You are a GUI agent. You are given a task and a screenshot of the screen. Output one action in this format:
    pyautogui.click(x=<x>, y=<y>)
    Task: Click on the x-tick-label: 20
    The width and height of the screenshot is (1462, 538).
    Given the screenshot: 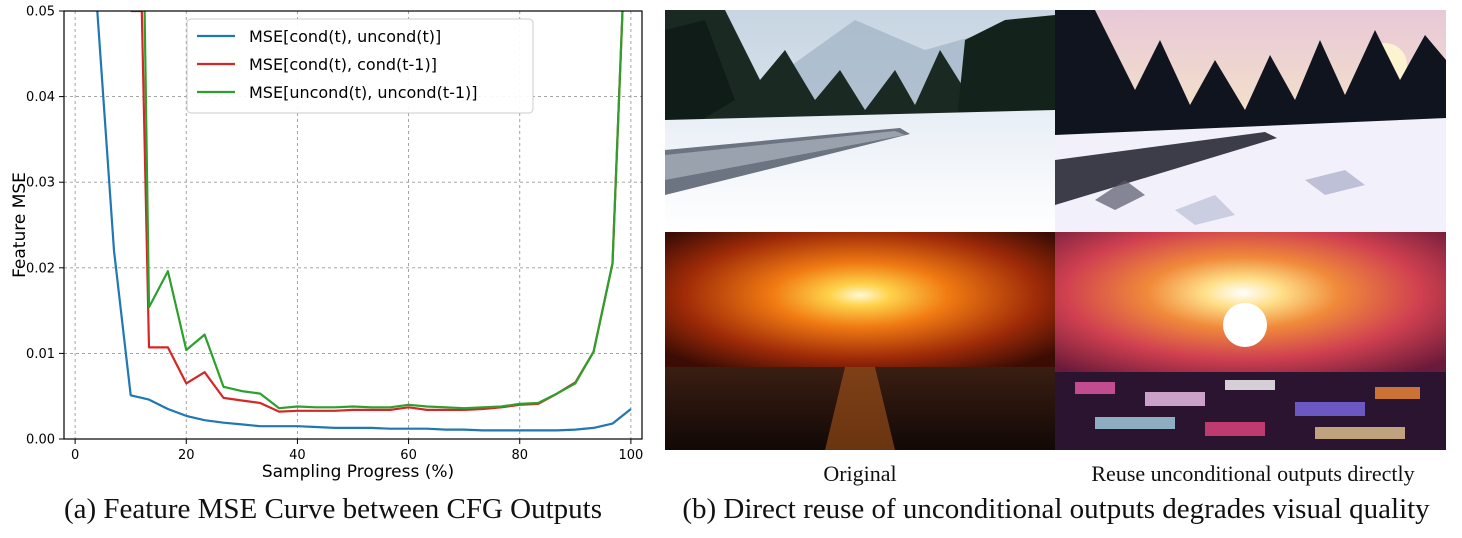 What is the action you would take?
    pyautogui.click(x=186, y=455)
    